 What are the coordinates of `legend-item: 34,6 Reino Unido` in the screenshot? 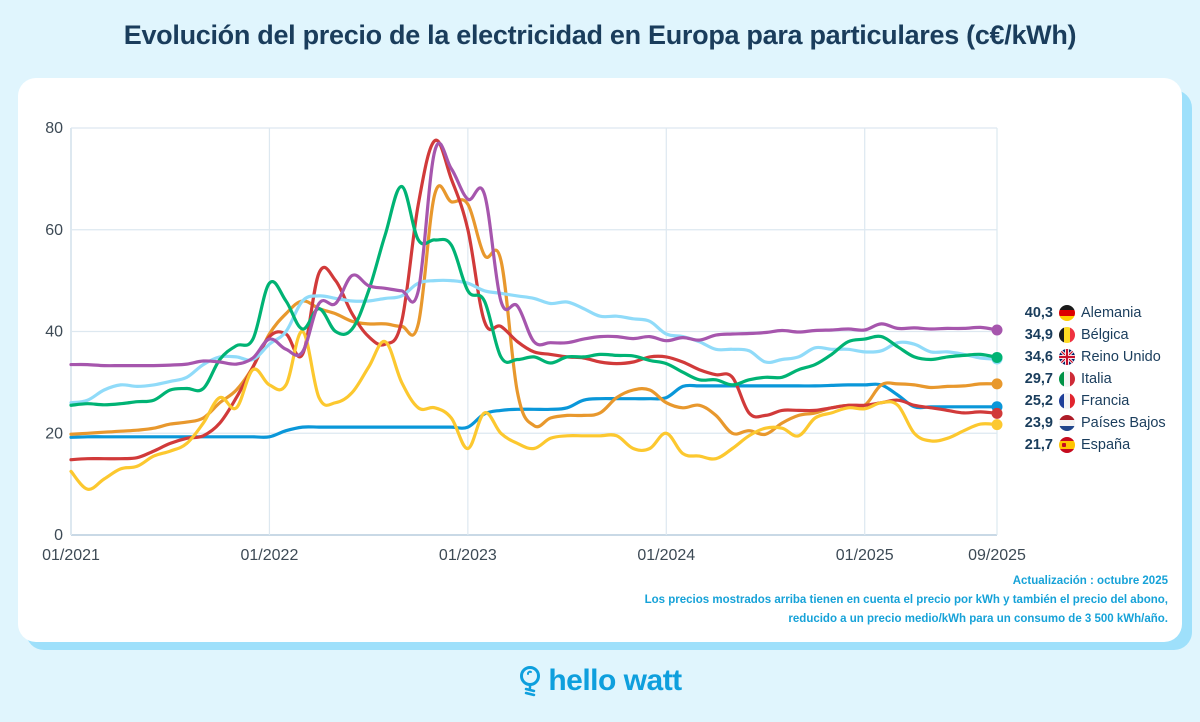 It's located at (1091, 357).